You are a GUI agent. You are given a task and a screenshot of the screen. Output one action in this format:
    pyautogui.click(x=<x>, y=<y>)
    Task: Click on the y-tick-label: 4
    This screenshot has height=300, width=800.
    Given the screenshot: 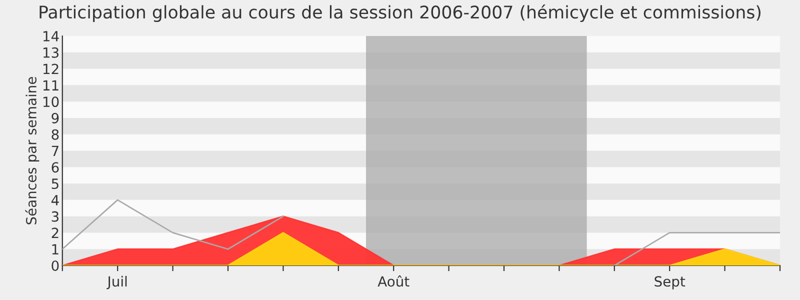 What is the action you would take?
    pyautogui.click(x=55, y=200)
    